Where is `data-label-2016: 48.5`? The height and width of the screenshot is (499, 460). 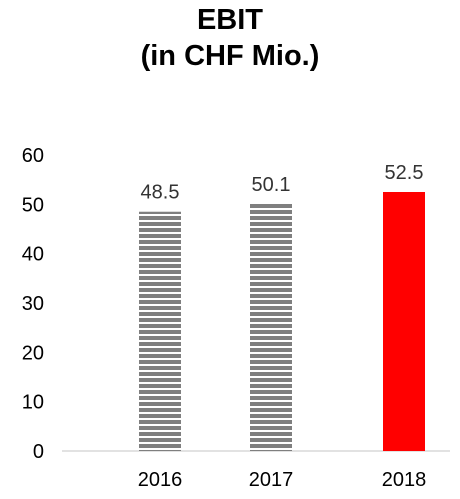 data-label-2016: 48.5 is located at coordinates (160, 193).